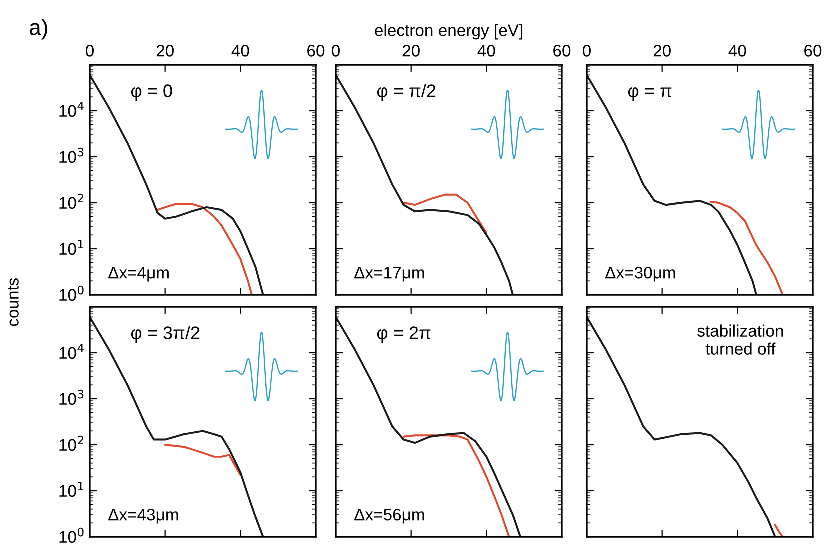 The height and width of the screenshot is (545, 829). What do you see at coordinates (138, 274) in the screenshot?
I see `annotation: Δx=4μm` at bounding box center [138, 274].